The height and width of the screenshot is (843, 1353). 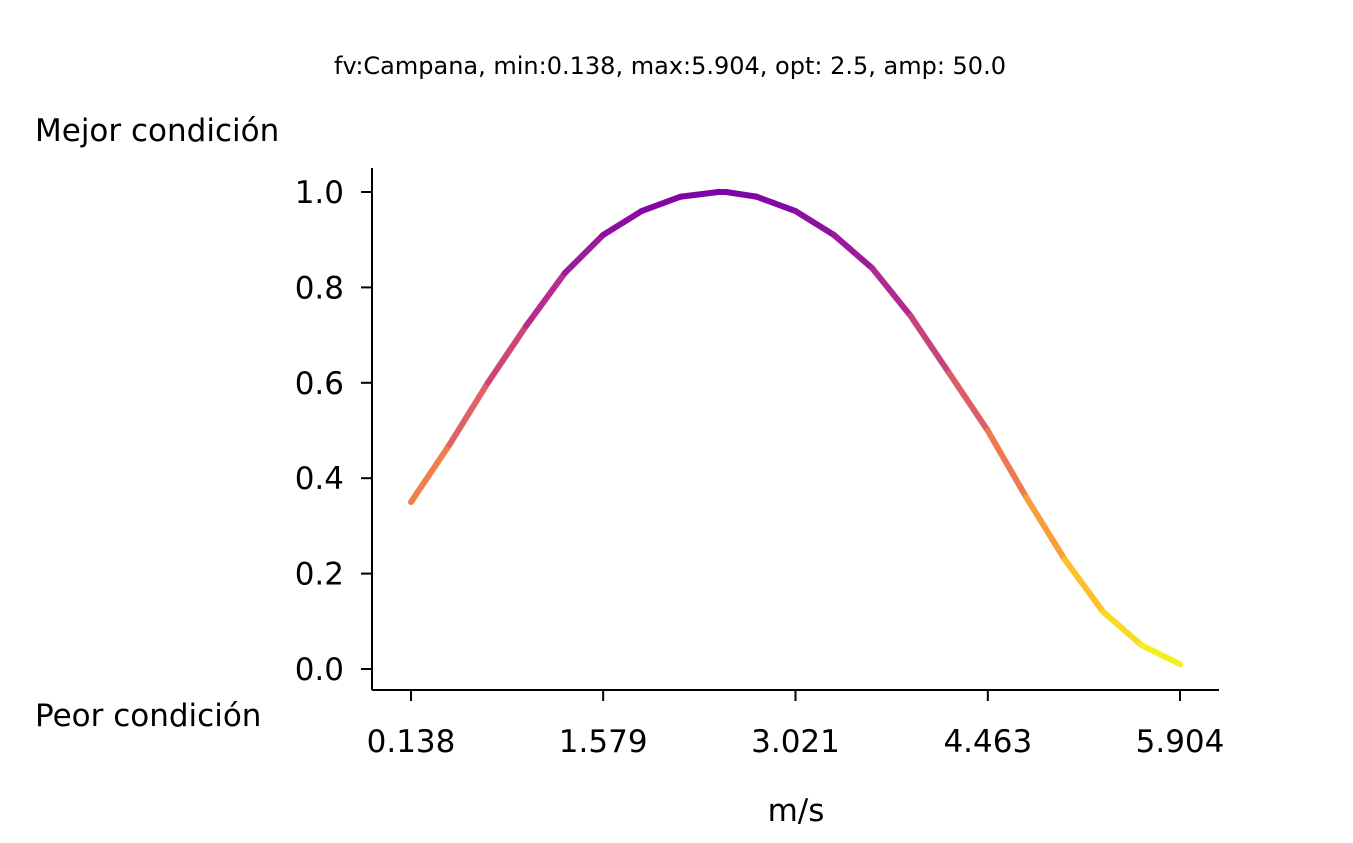 I want to click on y-tick-label: 0.2, so click(x=319, y=575).